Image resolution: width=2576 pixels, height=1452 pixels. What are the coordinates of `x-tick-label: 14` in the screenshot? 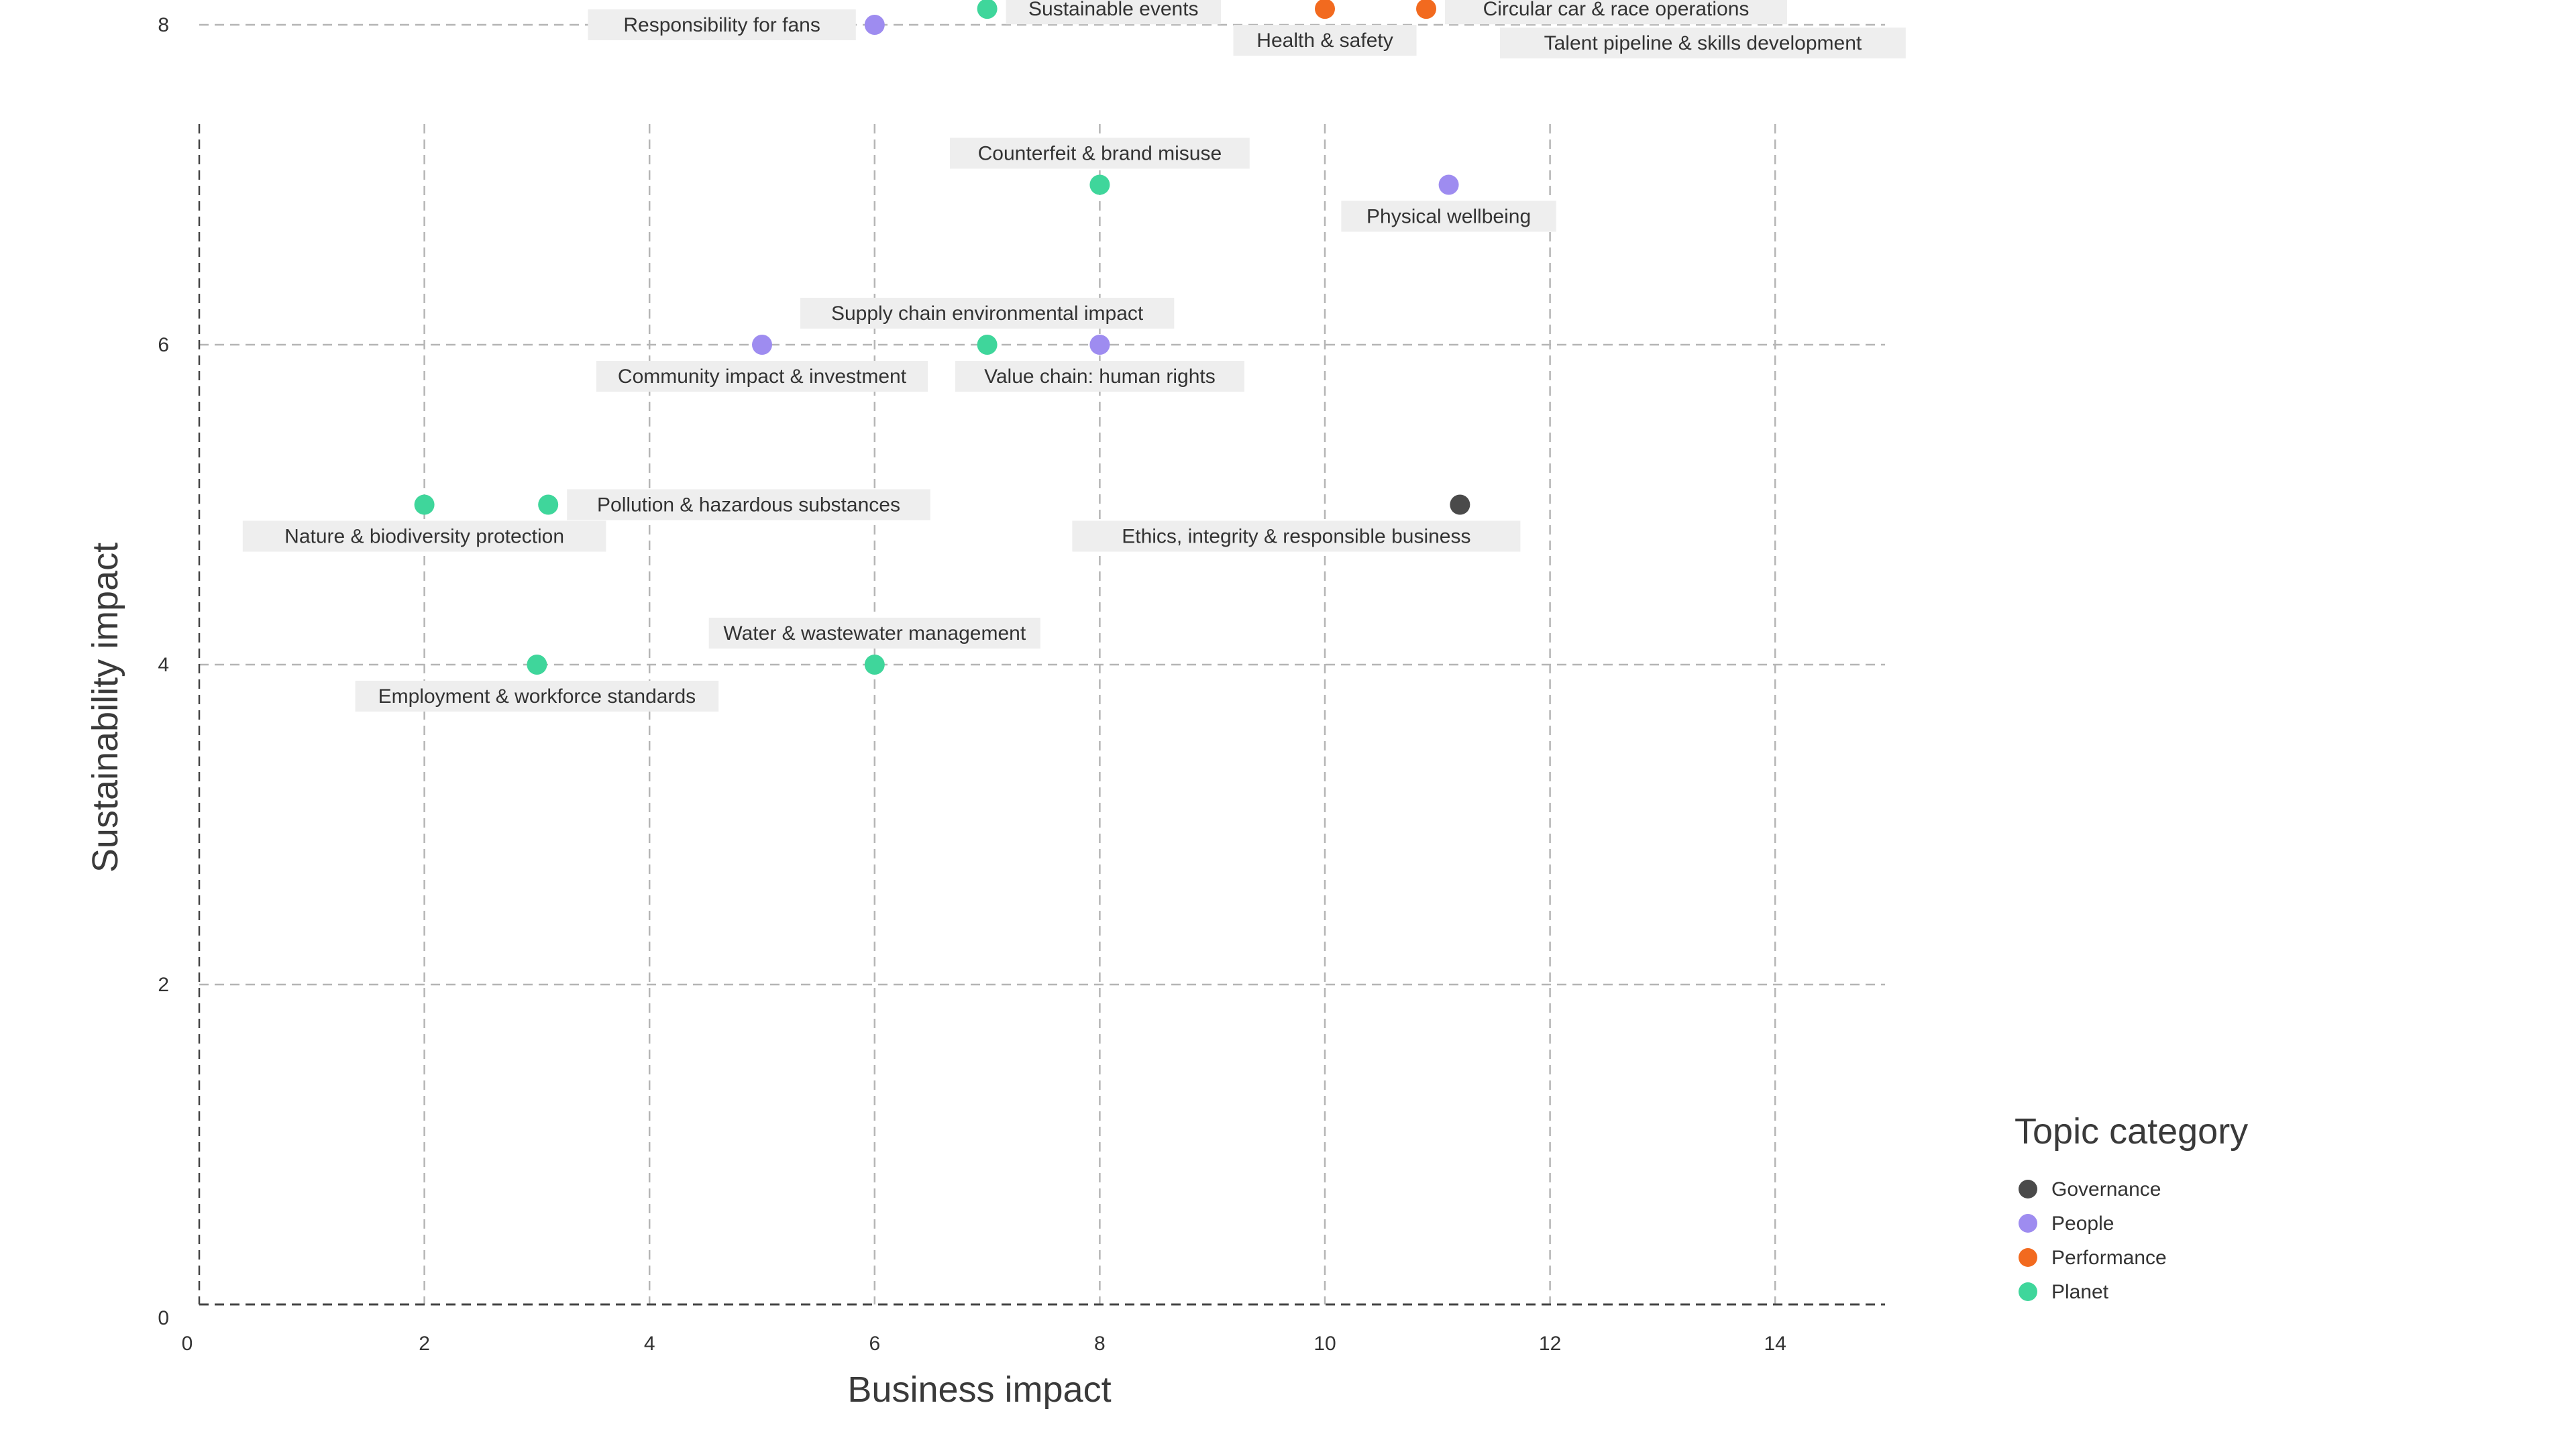 It's located at (1775, 1344).